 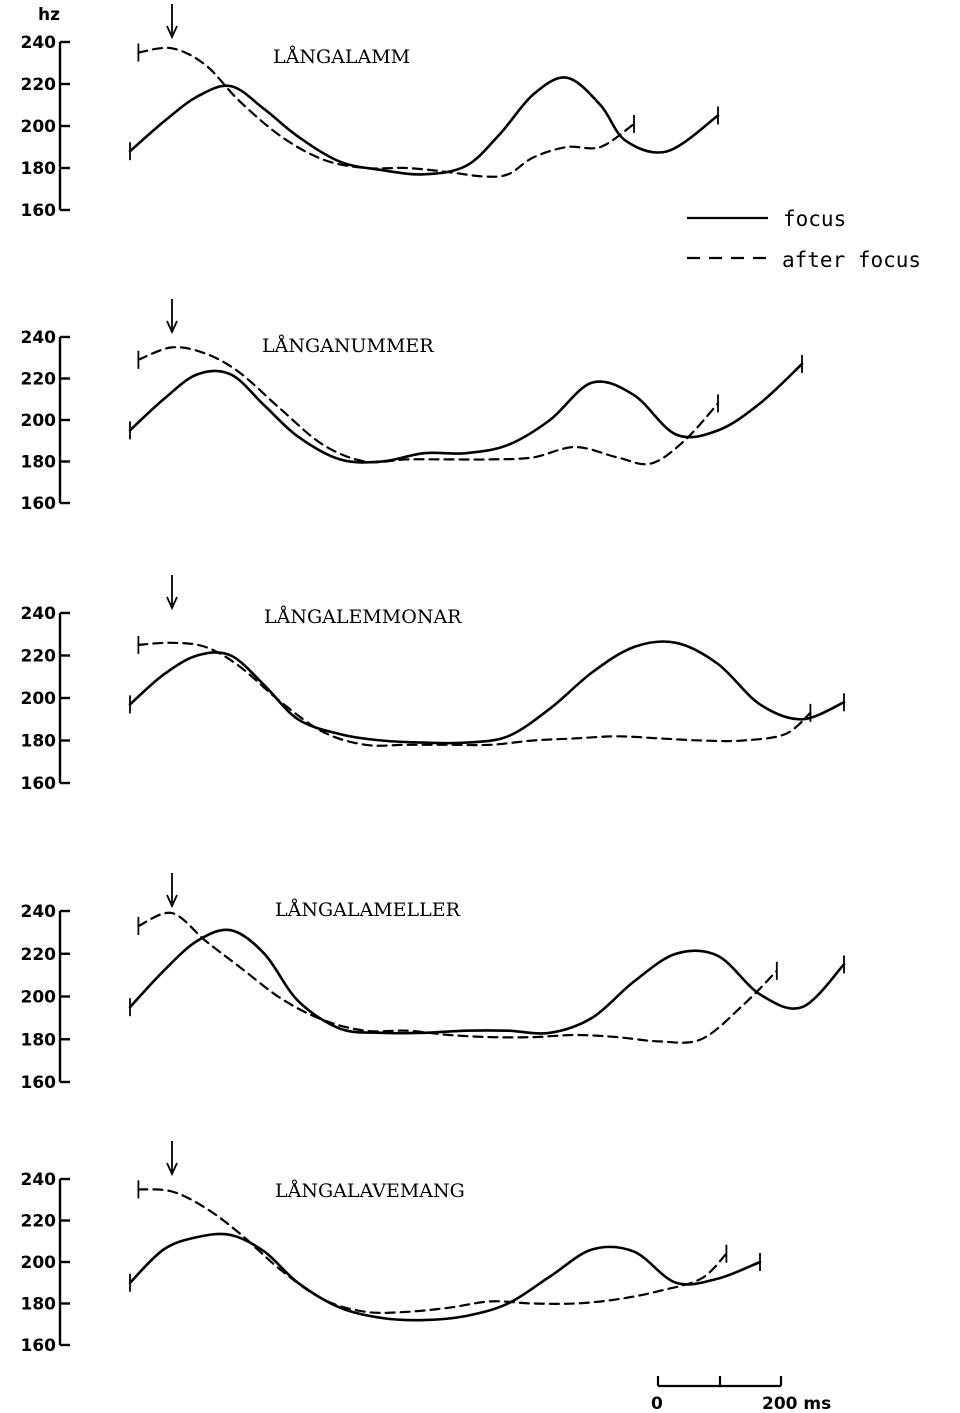 What do you see at coordinates (657, 1403) in the screenshot?
I see `time-scale-label-start: 0` at bounding box center [657, 1403].